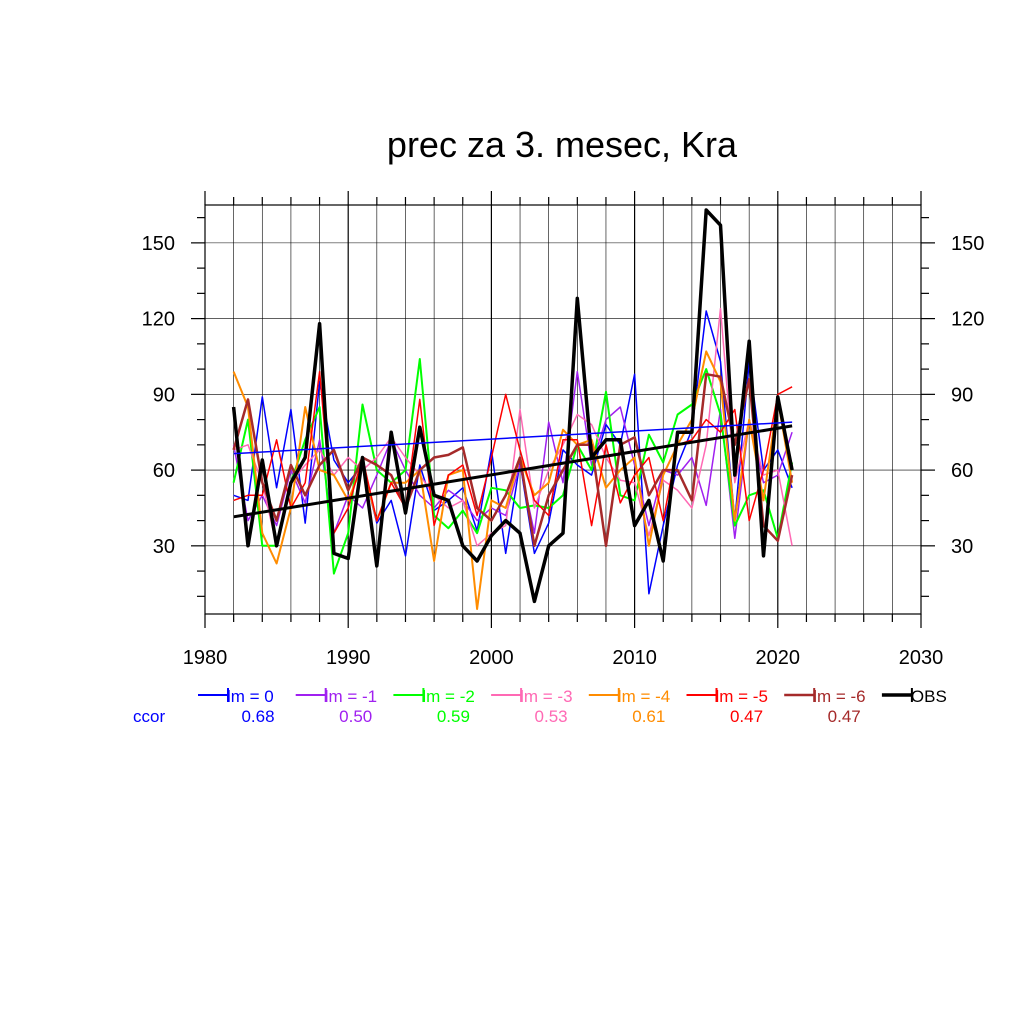  Describe the element at coordinates (348, 658) in the screenshot. I see `x-tick-label: 1990` at that location.